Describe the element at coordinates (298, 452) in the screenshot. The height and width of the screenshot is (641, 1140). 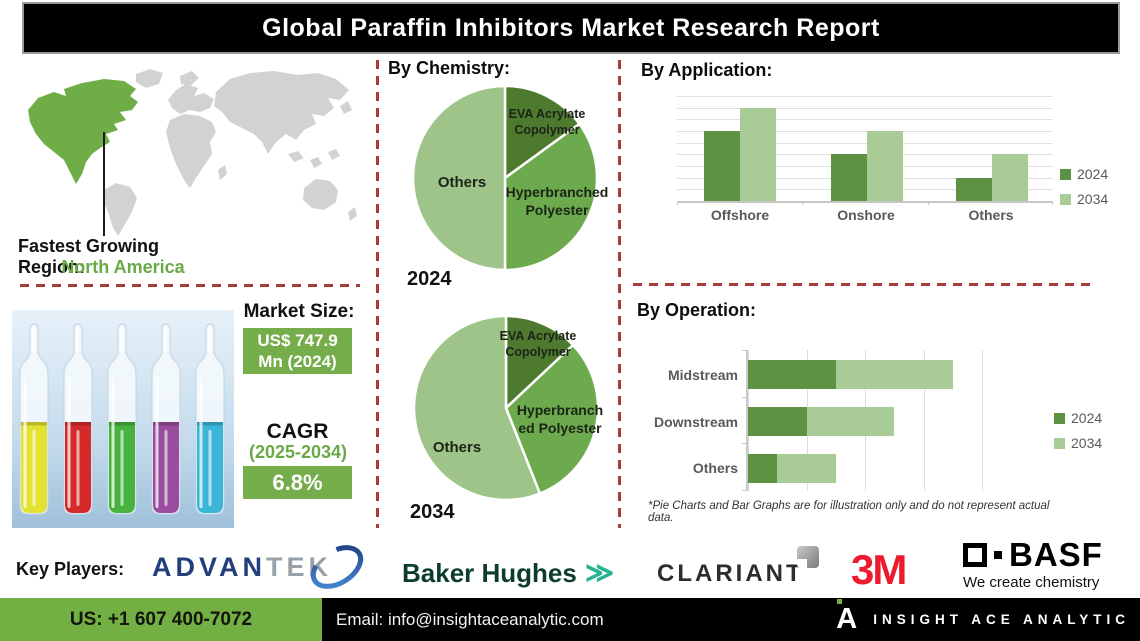
I see `cagr-period: (2025-2034)` at that location.